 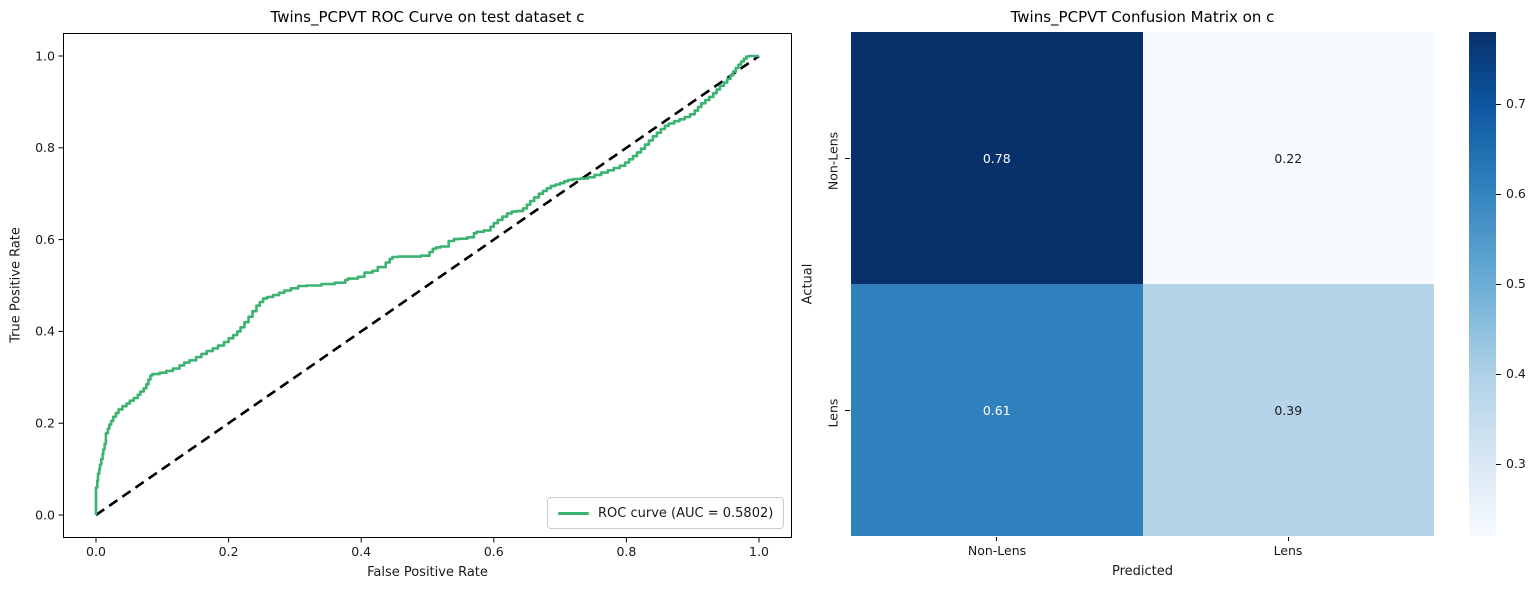 What do you see at coordinates (45, 423) in the screenshot?
I see `y-tick-label: 0.2` at bounding box center [45, 423].